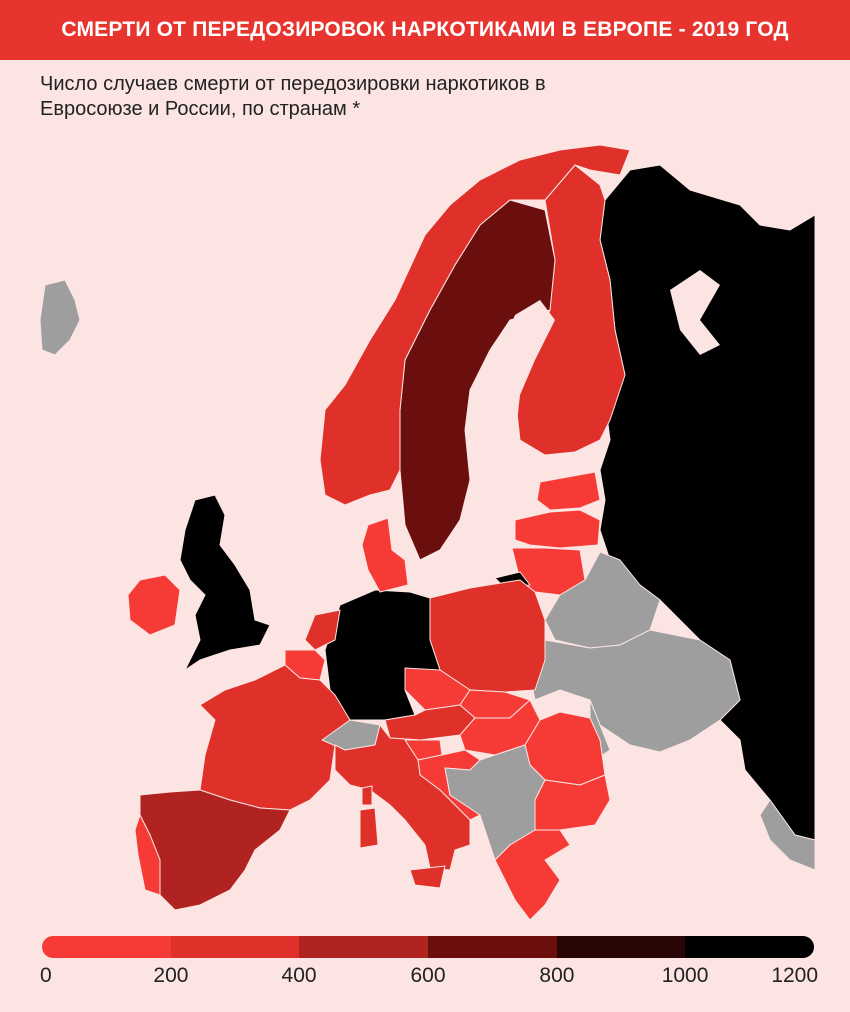  I want to click on region-germany, so click(382, 655).